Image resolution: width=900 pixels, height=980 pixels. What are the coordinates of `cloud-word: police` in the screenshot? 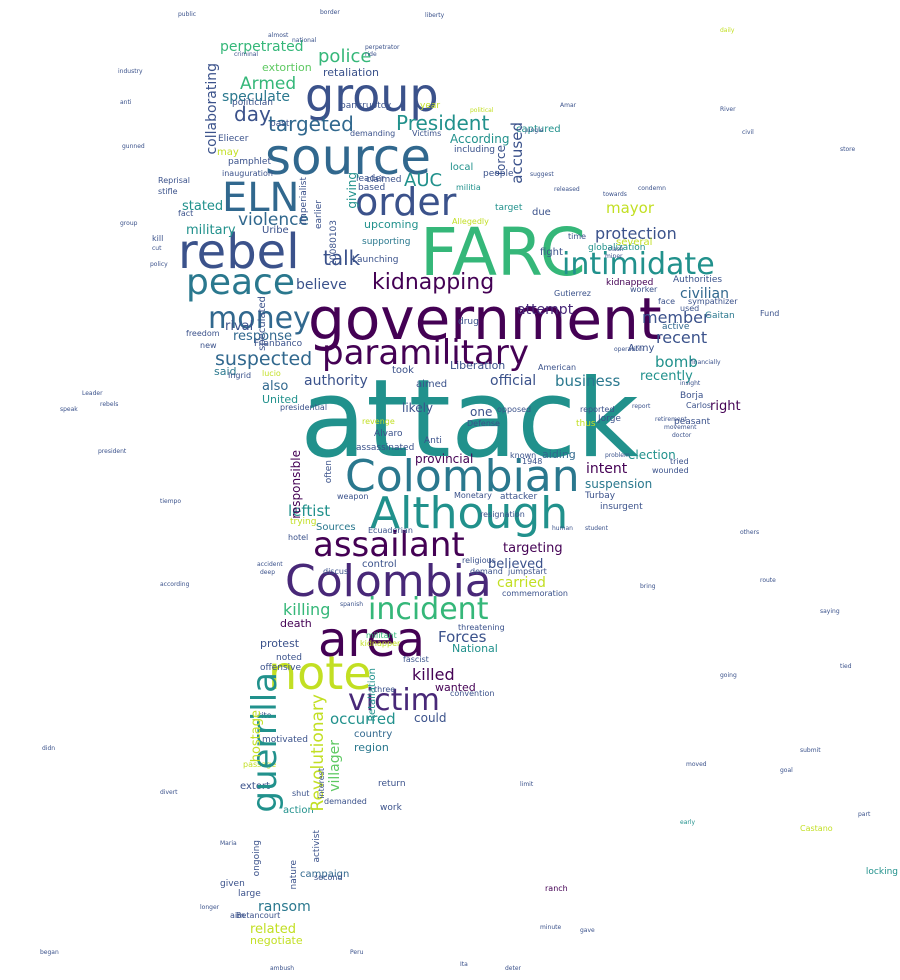 It's located at (345, 56).